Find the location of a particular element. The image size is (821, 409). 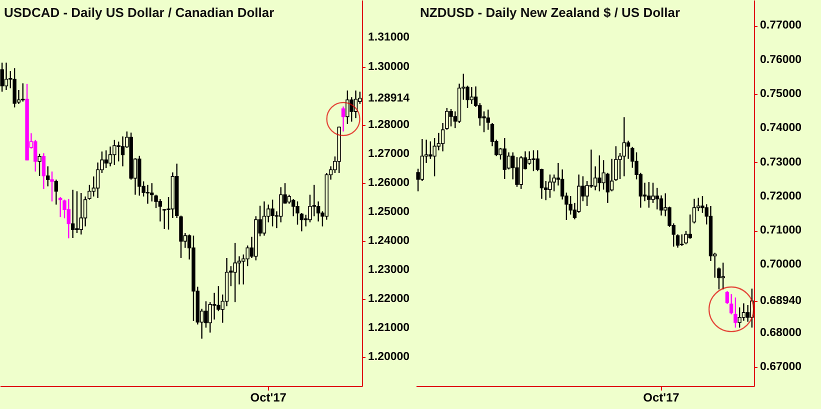

y-tick-label: 1.23000 is located at coordinates (389, 270).